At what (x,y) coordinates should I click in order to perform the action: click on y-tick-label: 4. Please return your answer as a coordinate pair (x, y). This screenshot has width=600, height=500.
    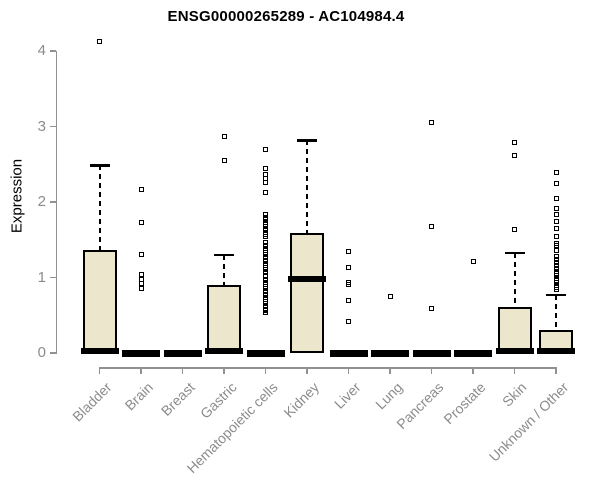
    Looking at the image, I should click on (41, 50).